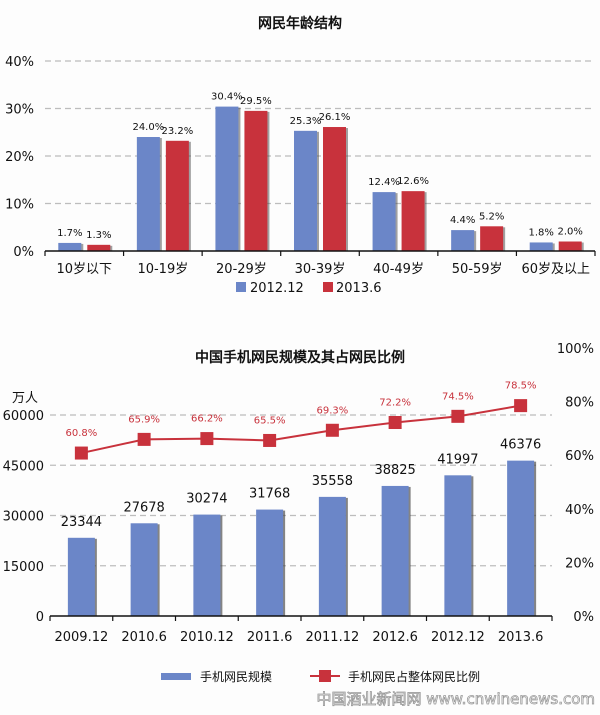 The height and width of the screenshot is (715, 600). What do you see at coordinates (462, 220) in the screenshot?
I see `data-label: 4.4%` at bounding box center [462, 220].